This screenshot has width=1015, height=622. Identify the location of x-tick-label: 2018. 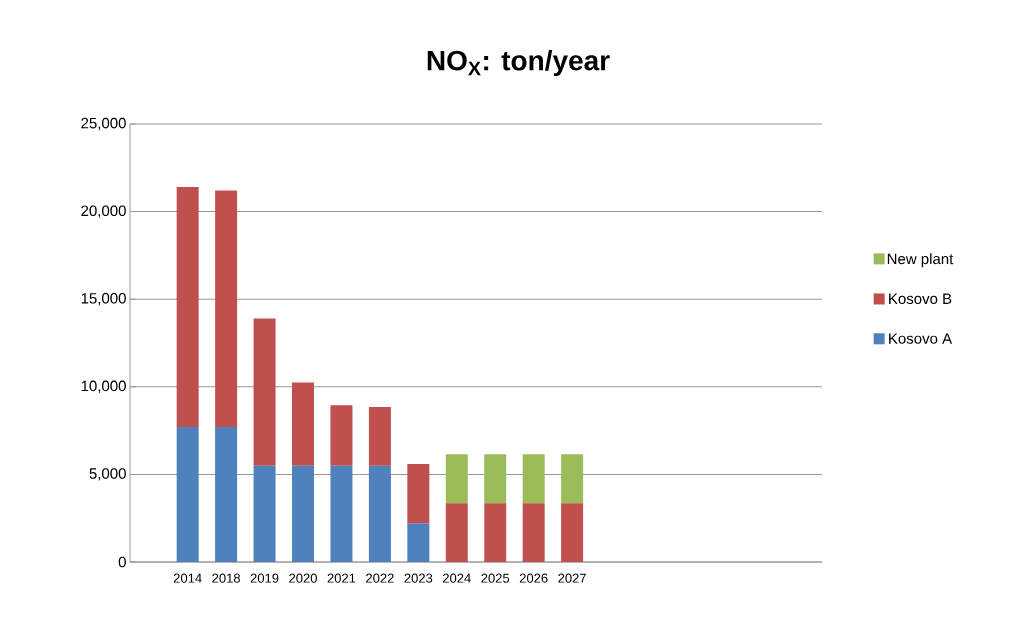
(226, 578).